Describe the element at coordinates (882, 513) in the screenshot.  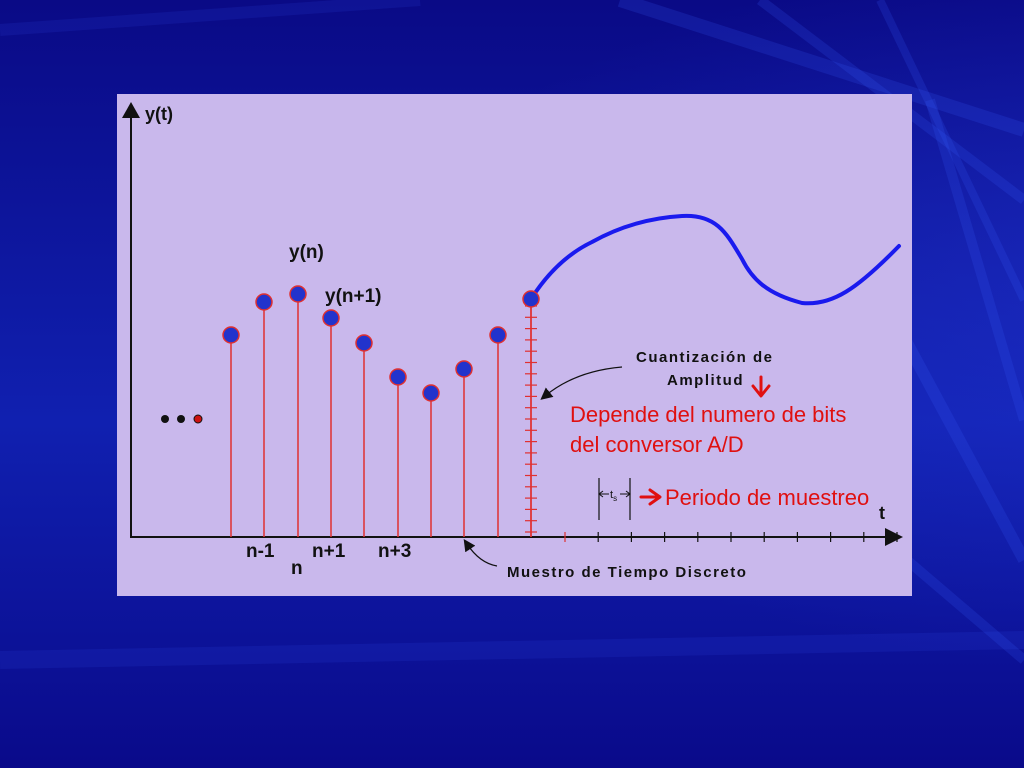
I see `t-axis-label: t` at that location.